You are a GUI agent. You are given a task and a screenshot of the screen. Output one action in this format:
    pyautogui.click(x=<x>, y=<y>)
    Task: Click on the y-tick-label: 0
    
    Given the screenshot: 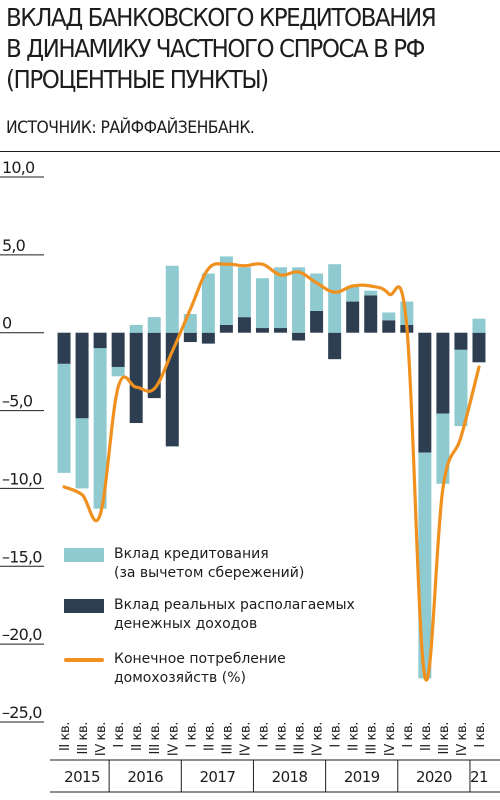 What is the action you would take?
    pyautogui.click(x=7, y=323)
    